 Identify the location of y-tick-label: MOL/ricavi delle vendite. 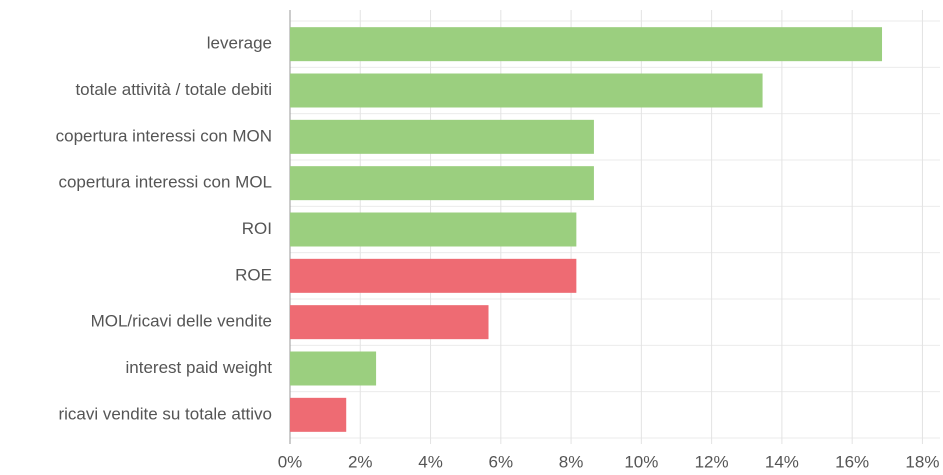
(181, 321).